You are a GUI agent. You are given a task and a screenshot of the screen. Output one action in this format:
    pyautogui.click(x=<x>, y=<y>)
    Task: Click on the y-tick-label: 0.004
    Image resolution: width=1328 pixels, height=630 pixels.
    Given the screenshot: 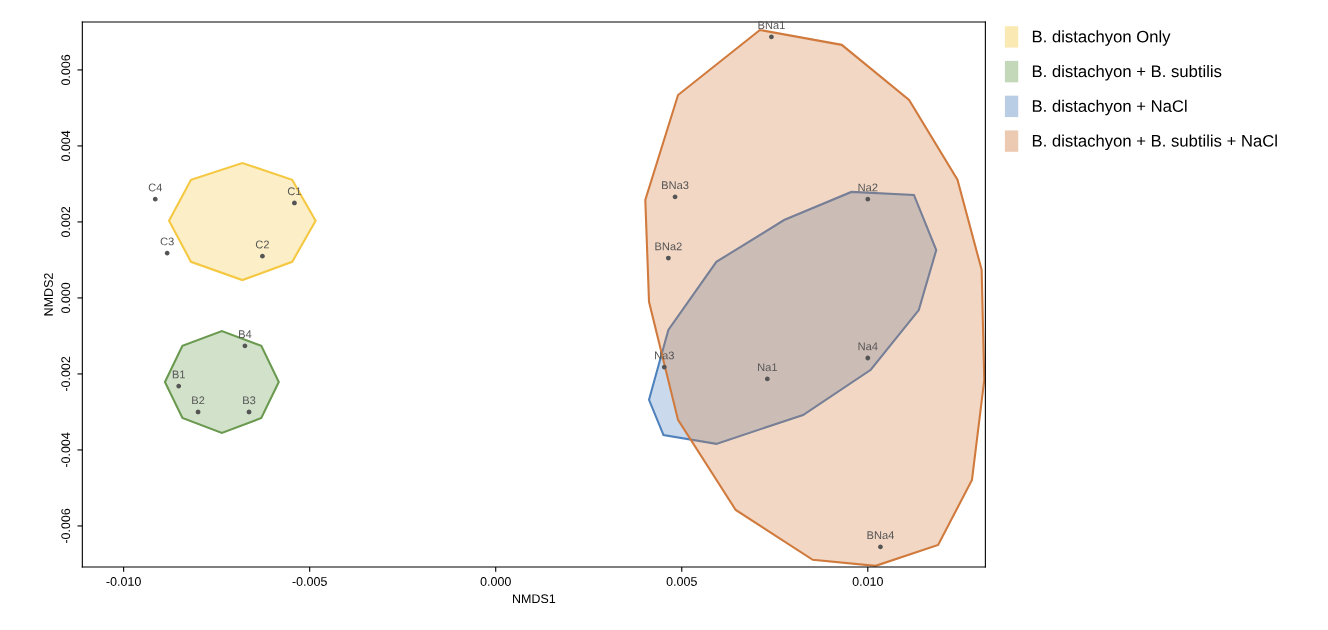 What is the action you would take?
    pyautogui.click(x=66, y=146)
    